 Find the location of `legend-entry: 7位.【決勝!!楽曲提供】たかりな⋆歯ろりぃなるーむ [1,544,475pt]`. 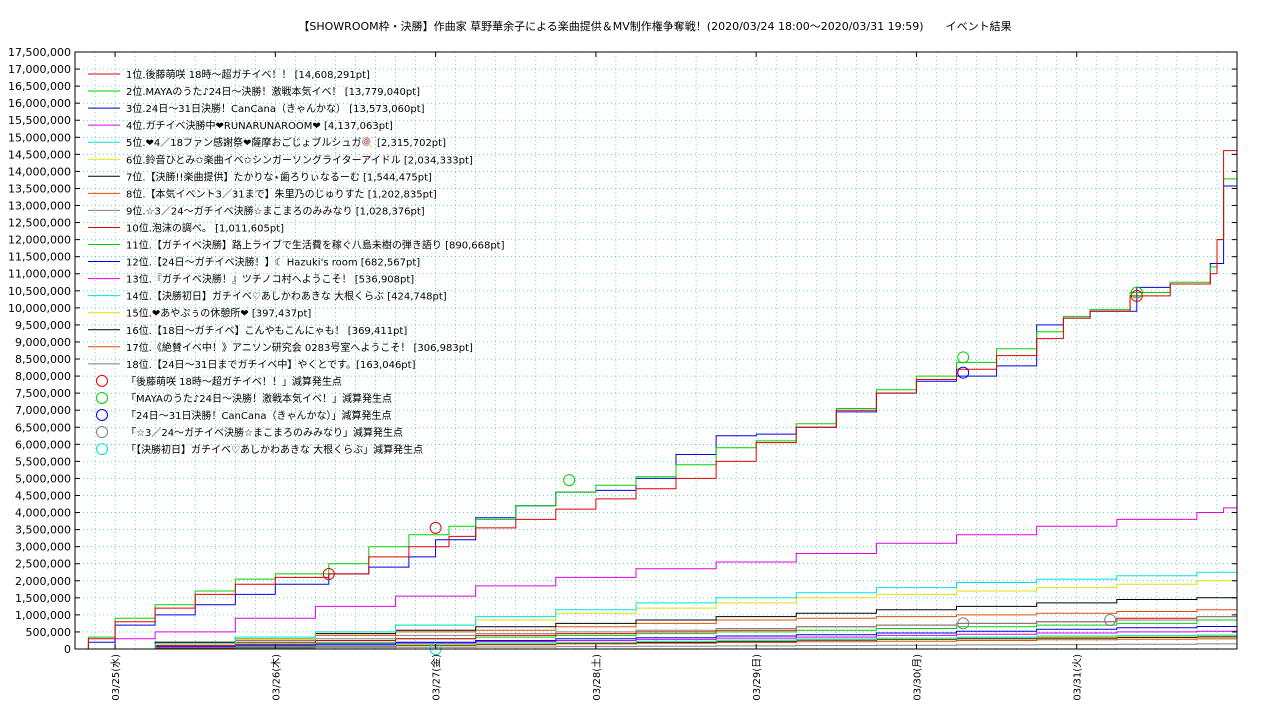

legend-entry: 7位.【決勝!!楽曲提供】たかりな⋆歯ろりぃなるーむ [1,544,475pt] is located at coordinates (279, 176).